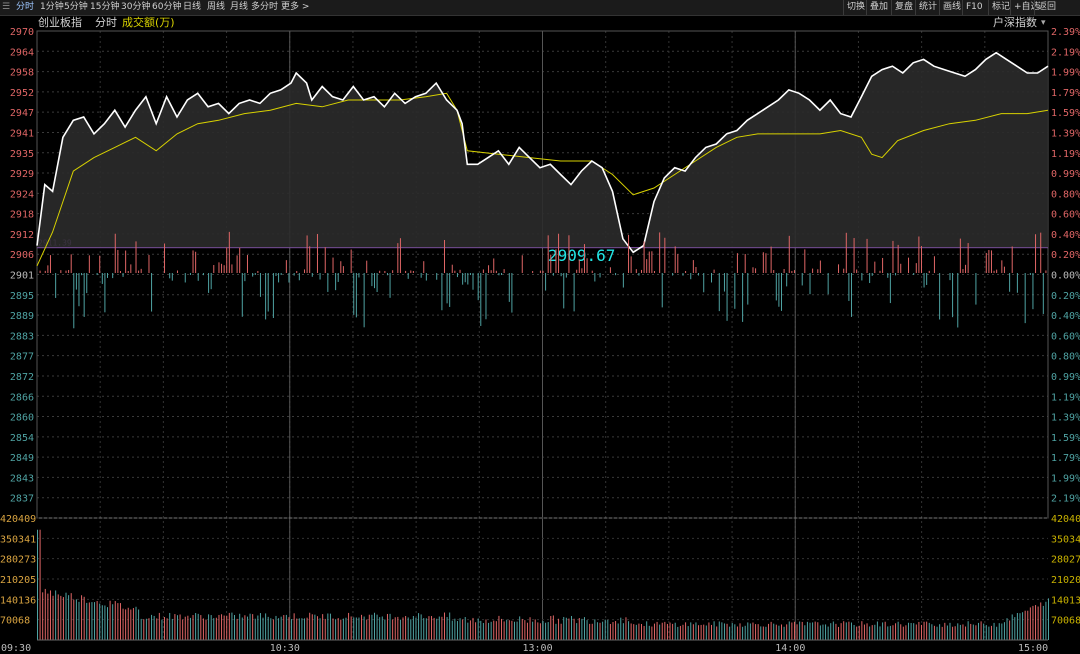 The width and height of the screenshot is (1080, 654). What do you see at coordinates (22, 215) in the screenshot?
I see `price-tick: 2918` at bounding box center [22, 215].